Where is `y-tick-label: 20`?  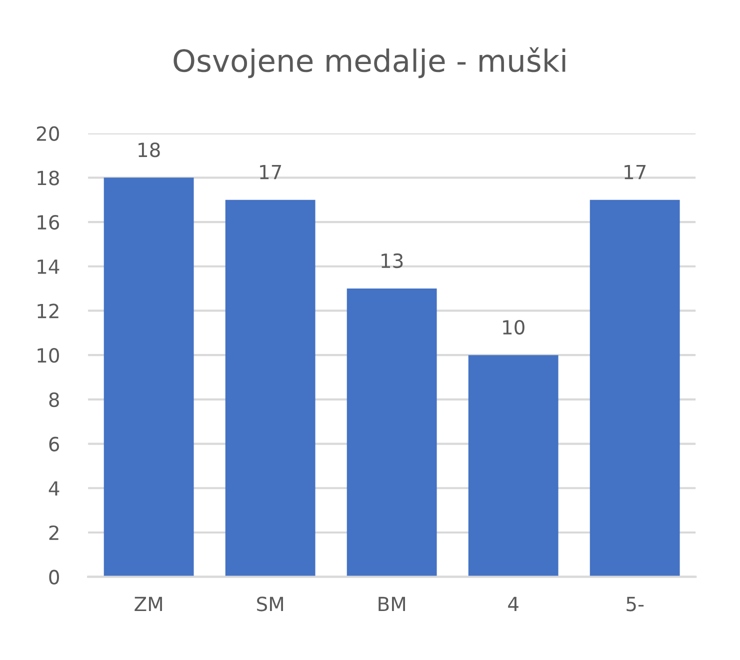
y-tick-label: 20 is located at coordinates (47, 133).